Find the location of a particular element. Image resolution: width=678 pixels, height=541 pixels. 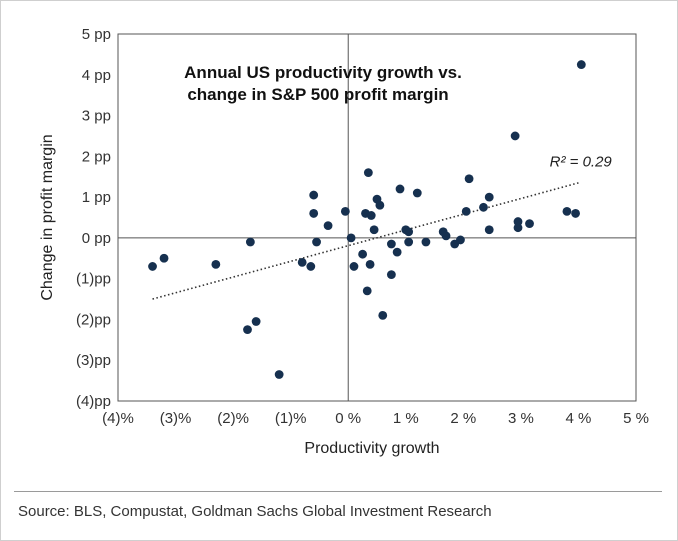

chart-title-line-2: change in S&P 500 profit margin is located at coordinates (317, 94).